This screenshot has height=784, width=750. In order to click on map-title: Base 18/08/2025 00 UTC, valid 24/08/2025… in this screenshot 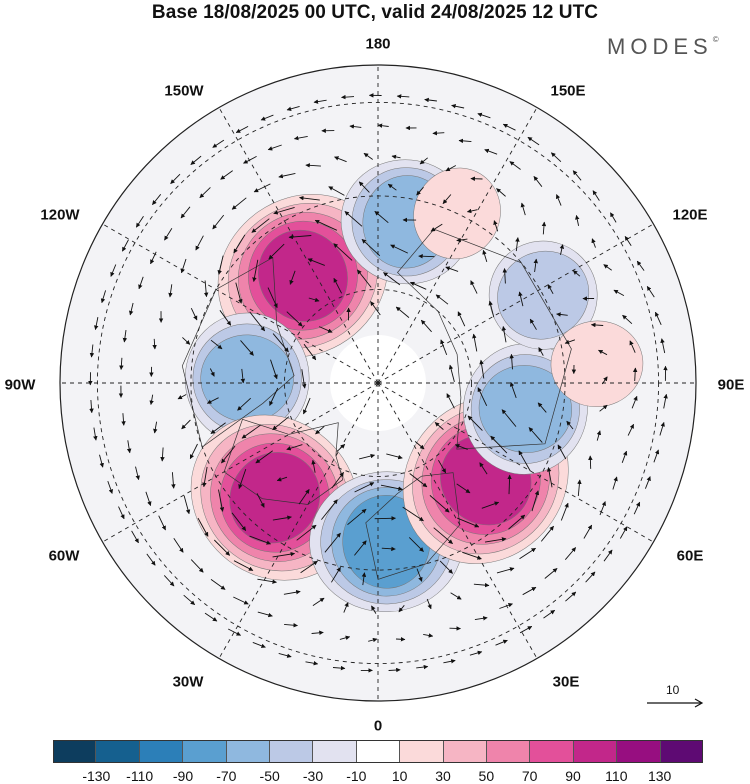, I will do `click(375, 13)`.